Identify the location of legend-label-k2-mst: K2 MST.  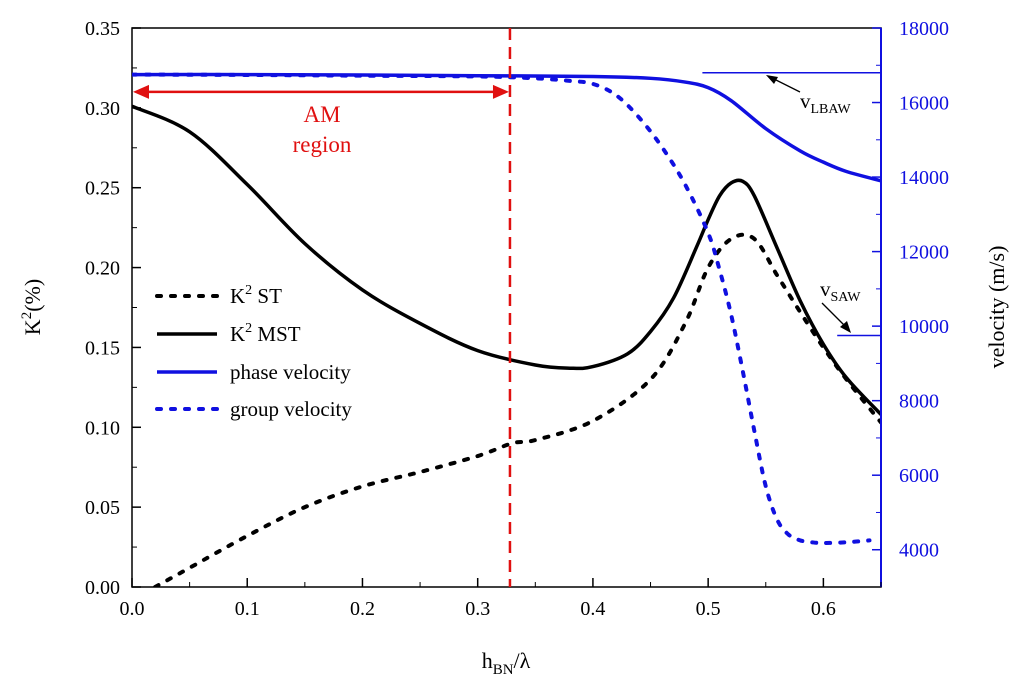
(265, 333).